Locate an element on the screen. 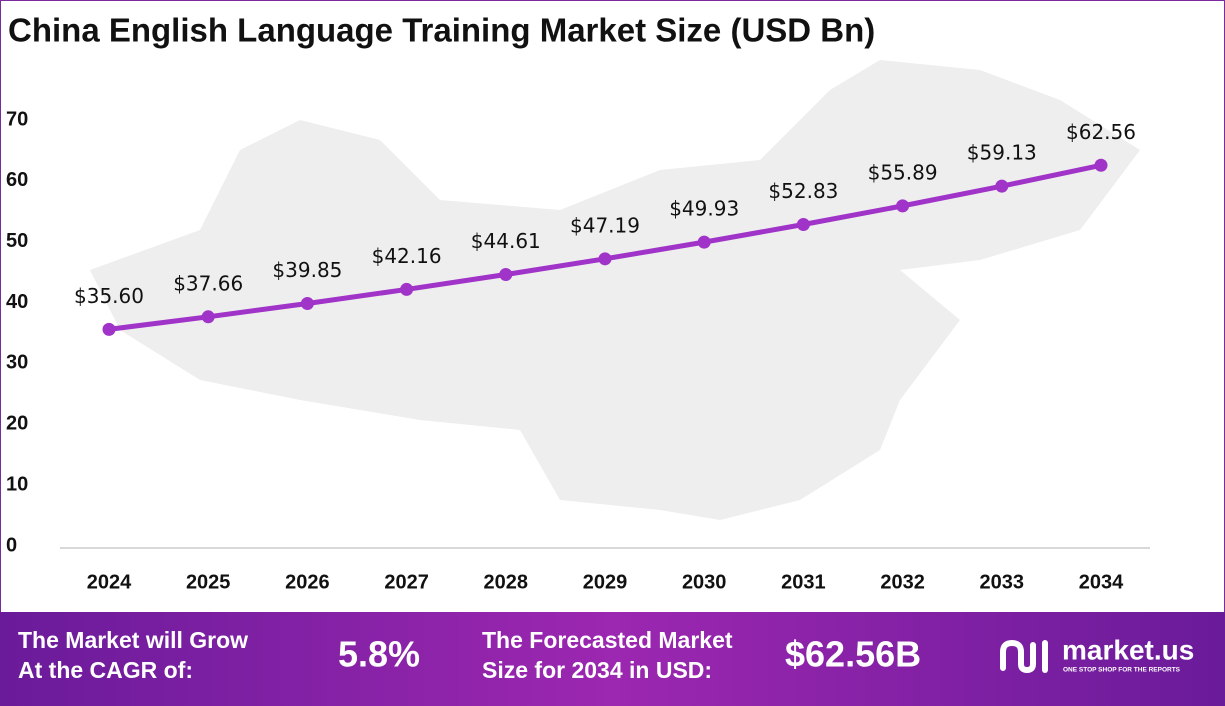  value-label: $52.83 is located at coordinates (803, 191).